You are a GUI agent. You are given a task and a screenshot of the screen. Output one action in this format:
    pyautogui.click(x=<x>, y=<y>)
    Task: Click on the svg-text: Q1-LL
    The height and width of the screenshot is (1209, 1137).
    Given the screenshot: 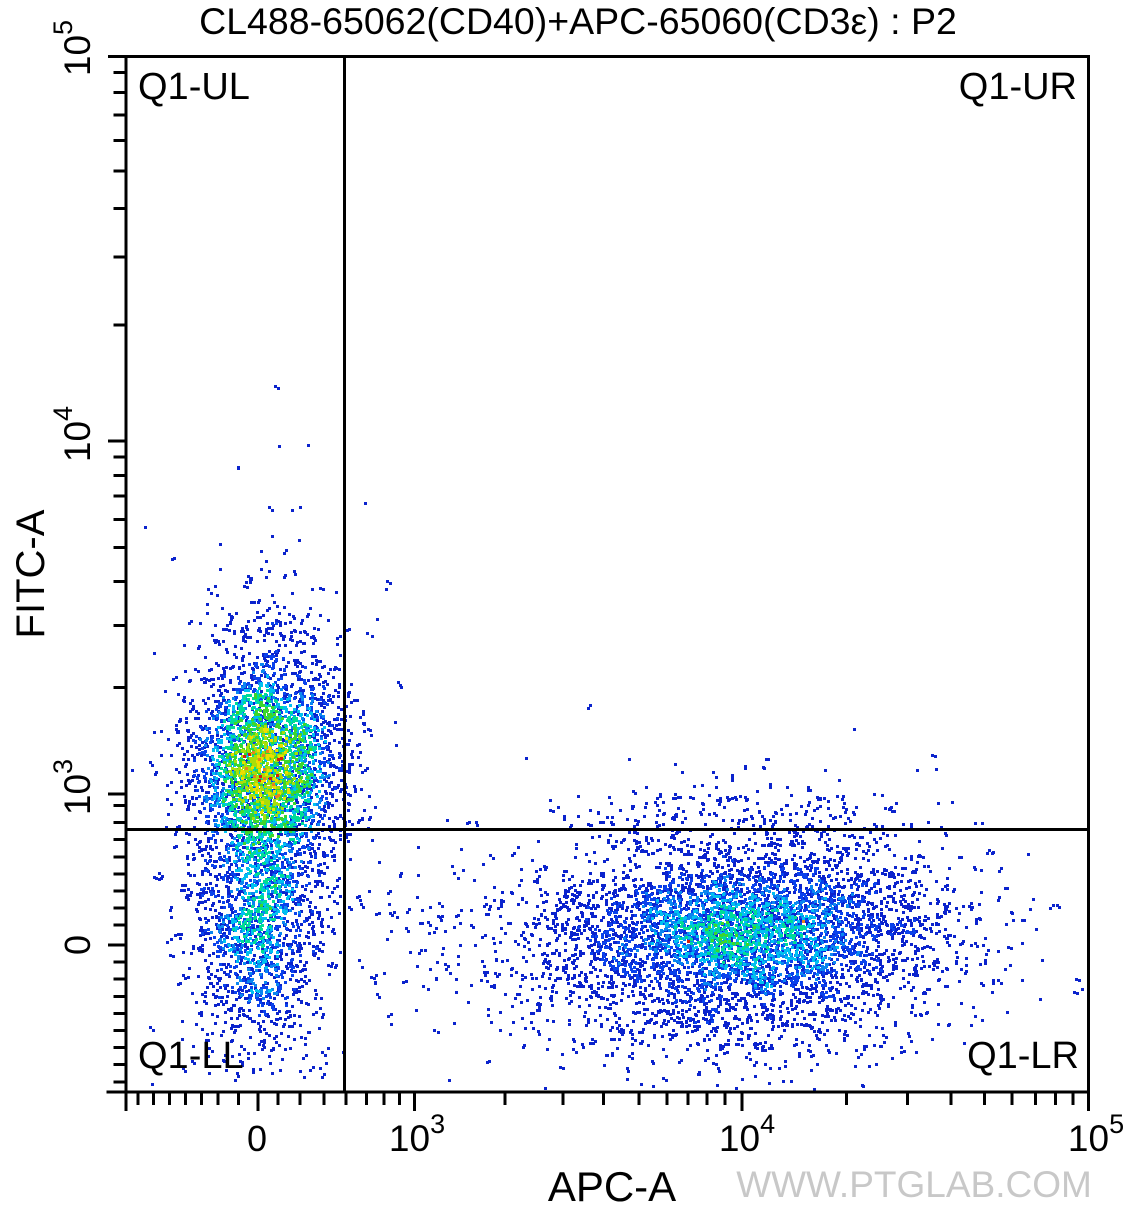 What is the action you would take?
    pyautogui.click(x=191, y=1056)
    